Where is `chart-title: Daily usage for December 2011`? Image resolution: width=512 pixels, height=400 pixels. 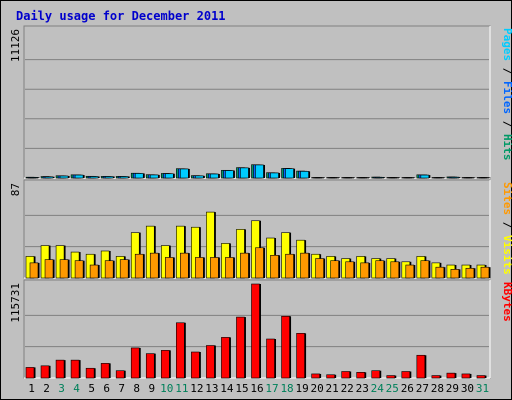
chart-title: Daily usage for December 2011 is located at coordinates (121, 16).